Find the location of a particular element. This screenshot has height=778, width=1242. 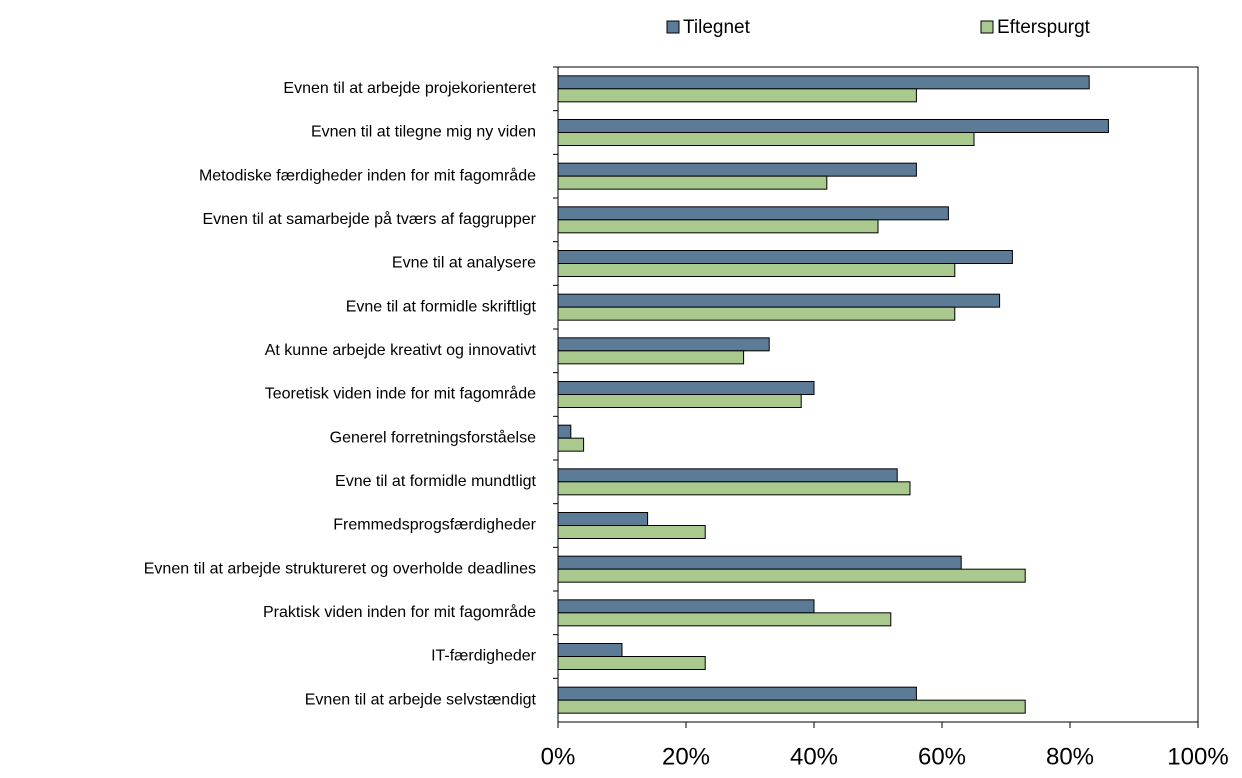

x-tick-label: 40% is located at coordinates (814, 756).